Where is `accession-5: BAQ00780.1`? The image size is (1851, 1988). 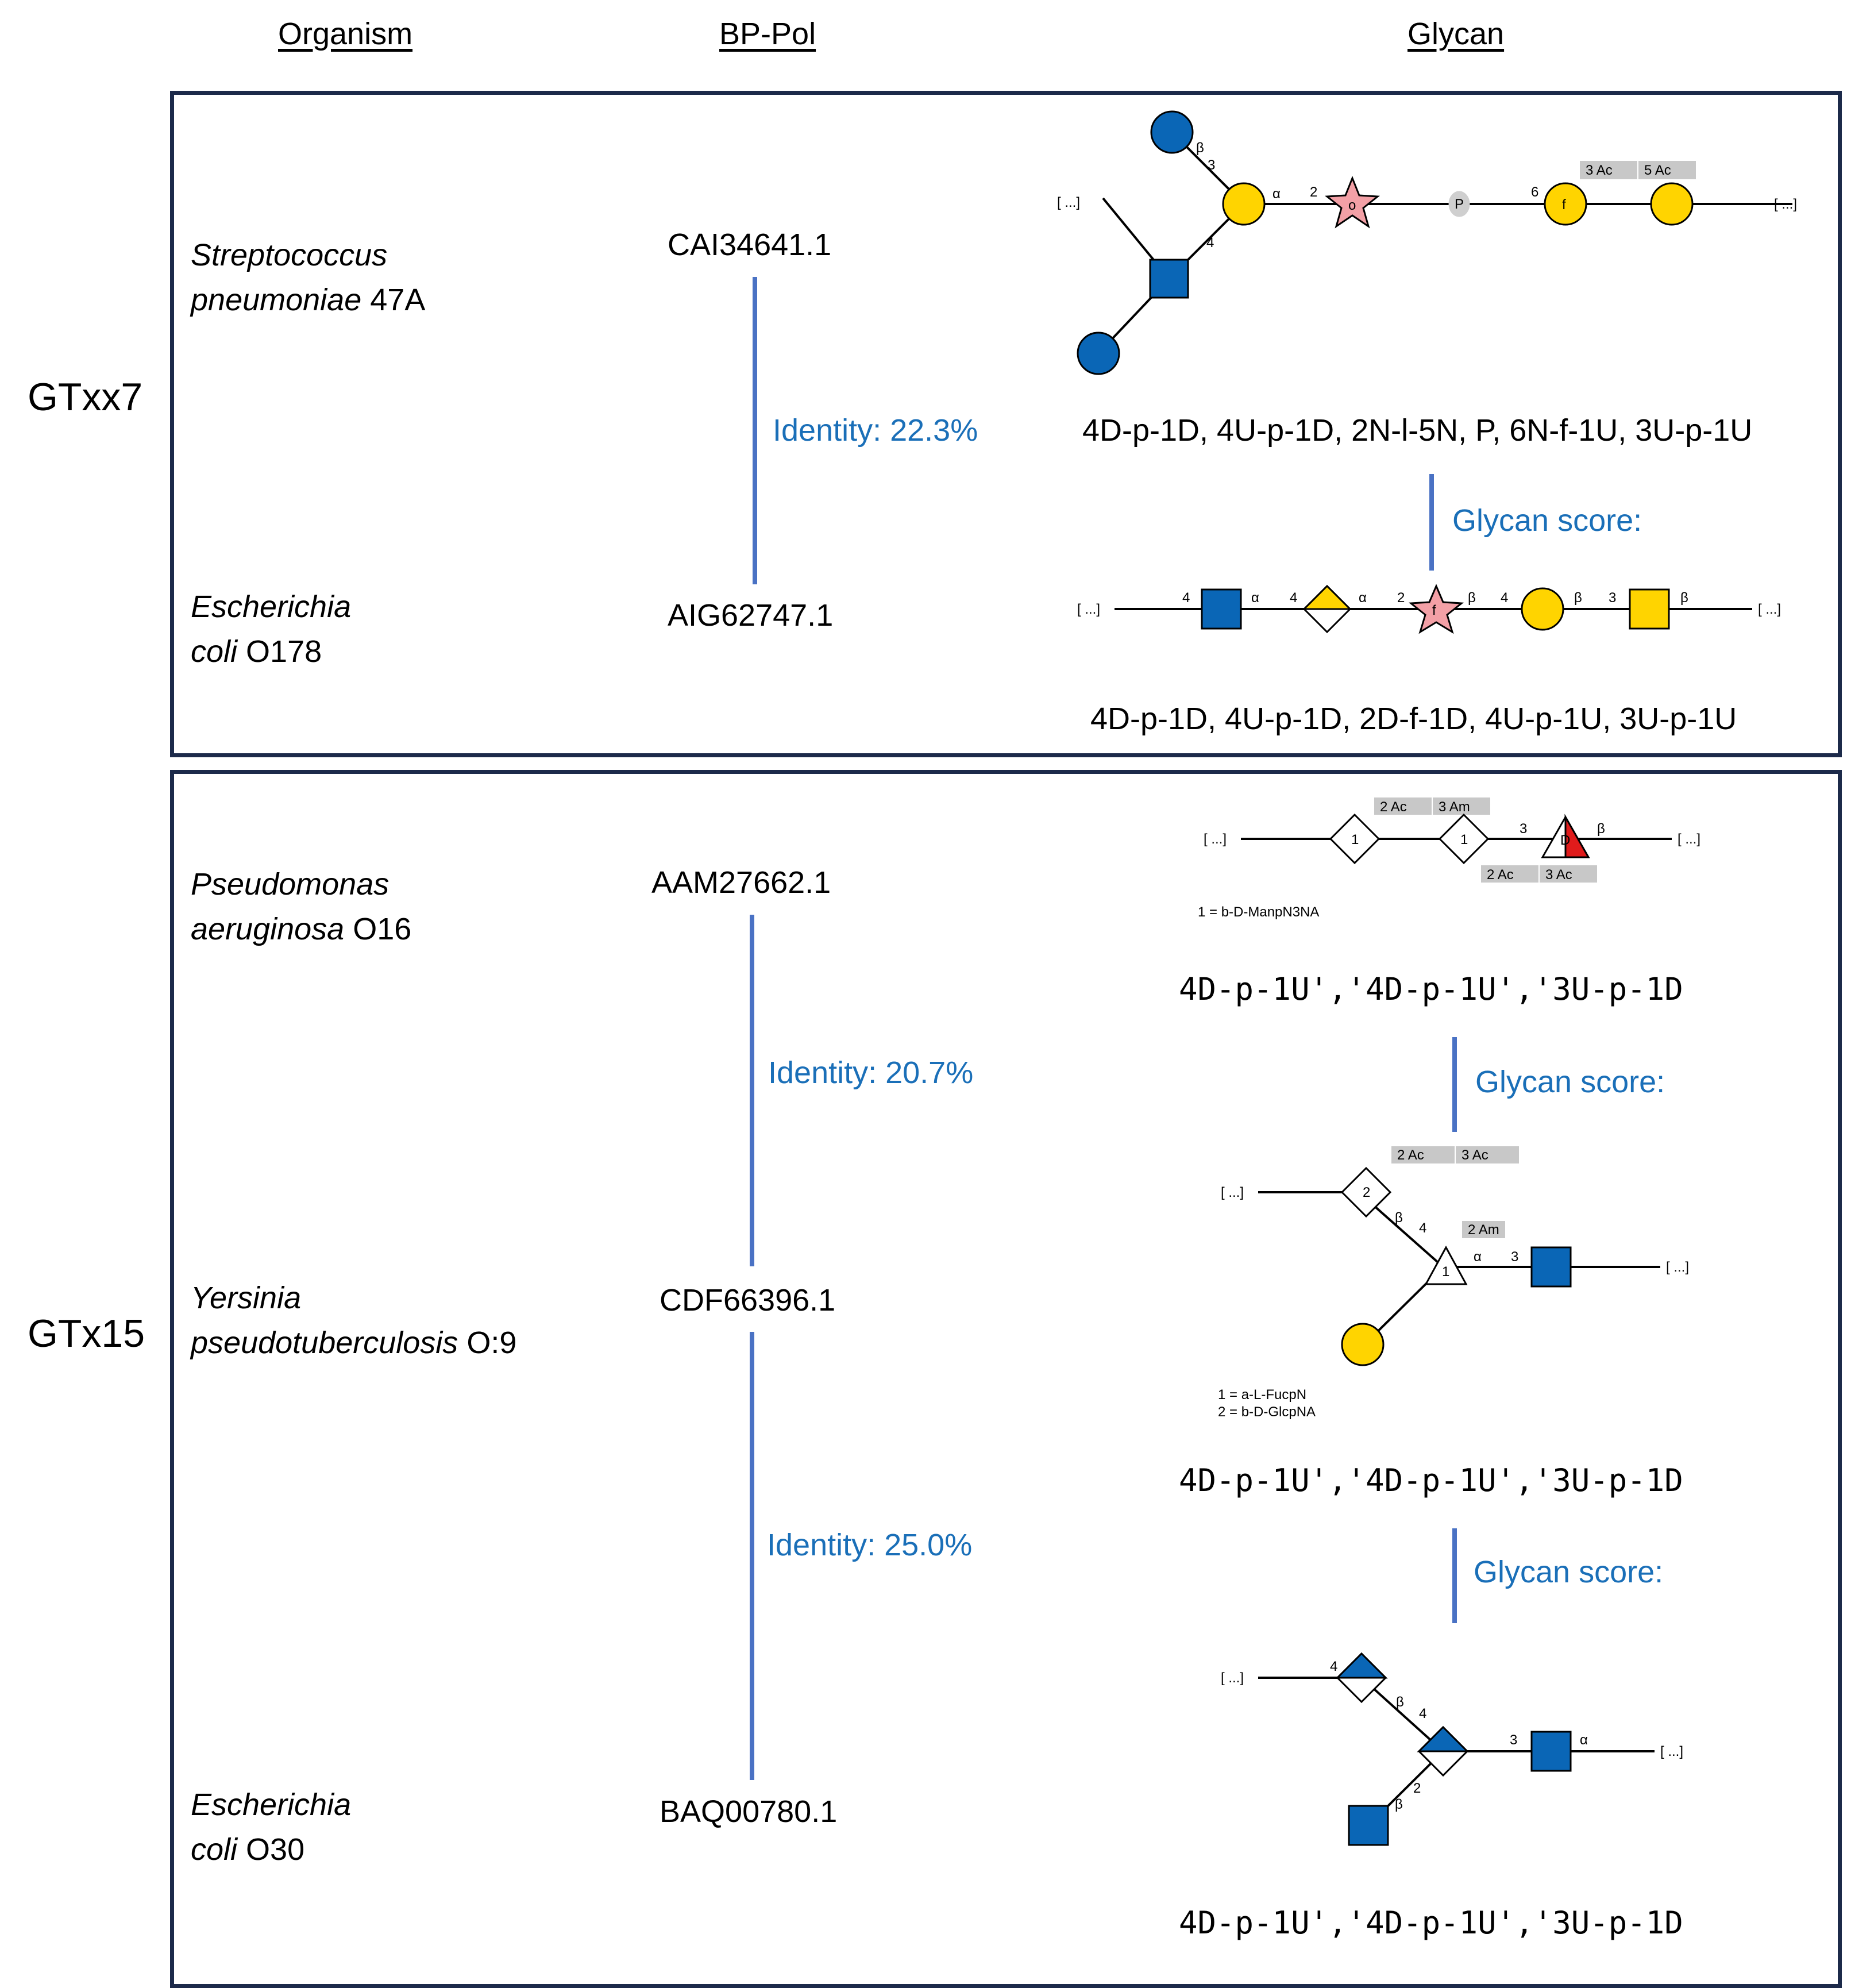
accession-5: BAQ00780.1 is located at coordinates (749, 1811).